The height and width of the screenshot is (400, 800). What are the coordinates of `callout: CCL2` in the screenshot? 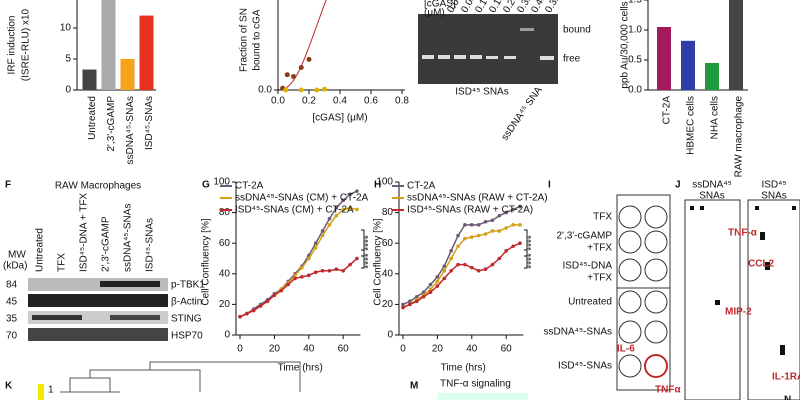 It's located at (761, 264).